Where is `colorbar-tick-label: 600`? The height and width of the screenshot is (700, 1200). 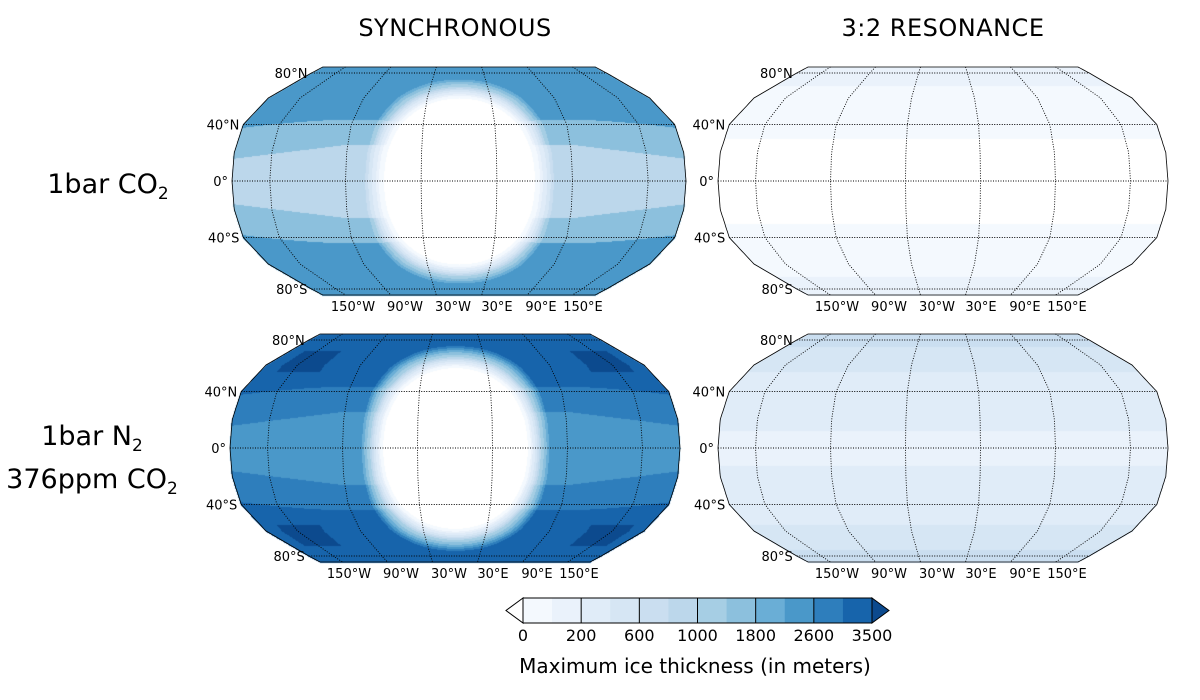 colorbar-tick-label: 600 is located at coordinates (639, 635).